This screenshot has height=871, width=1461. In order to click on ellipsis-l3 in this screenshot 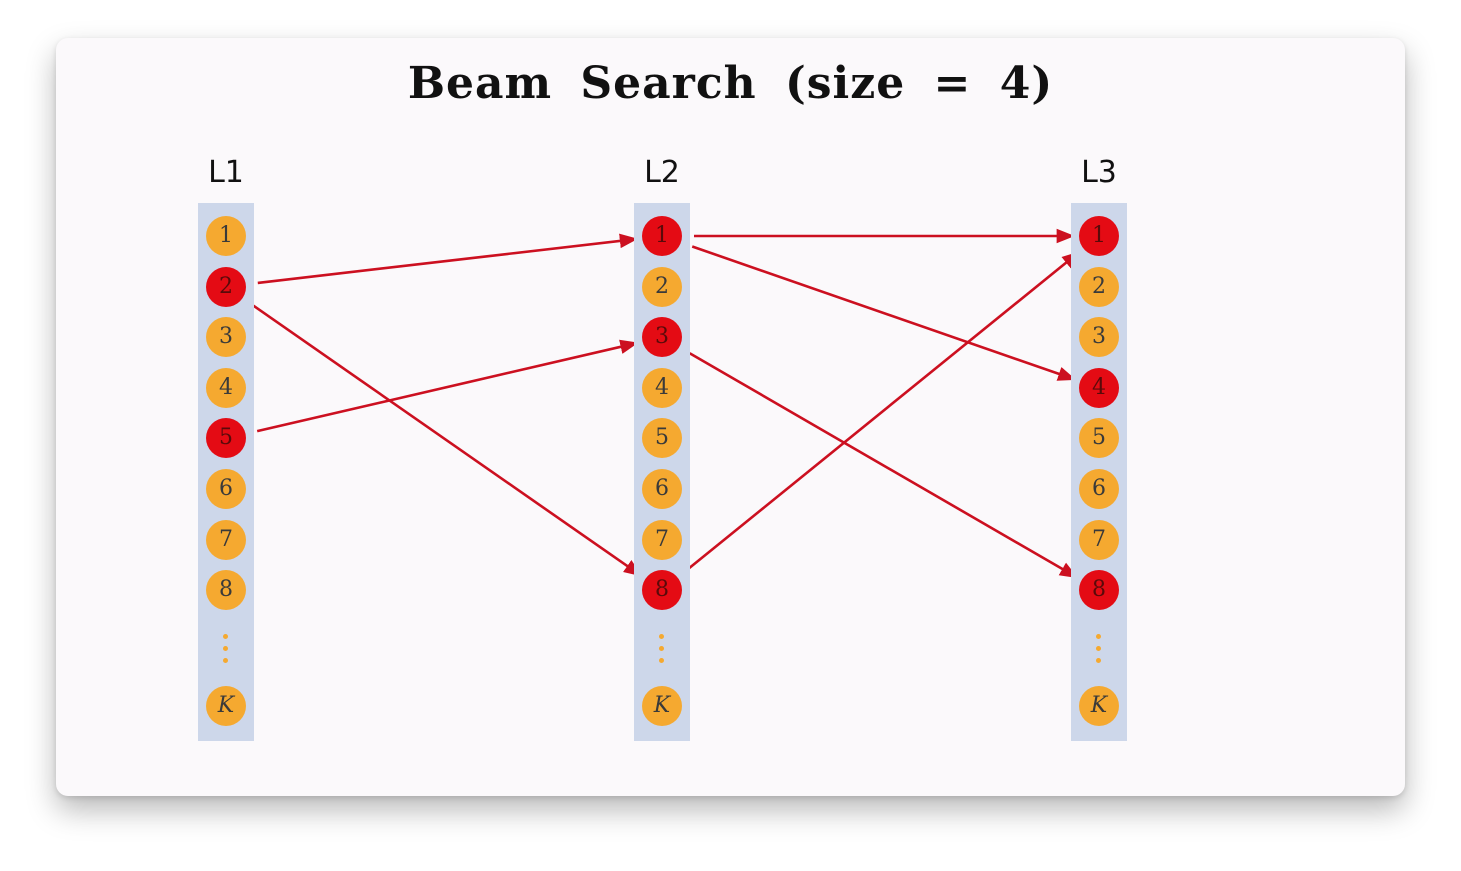, I will do `click(1099, 652)`.